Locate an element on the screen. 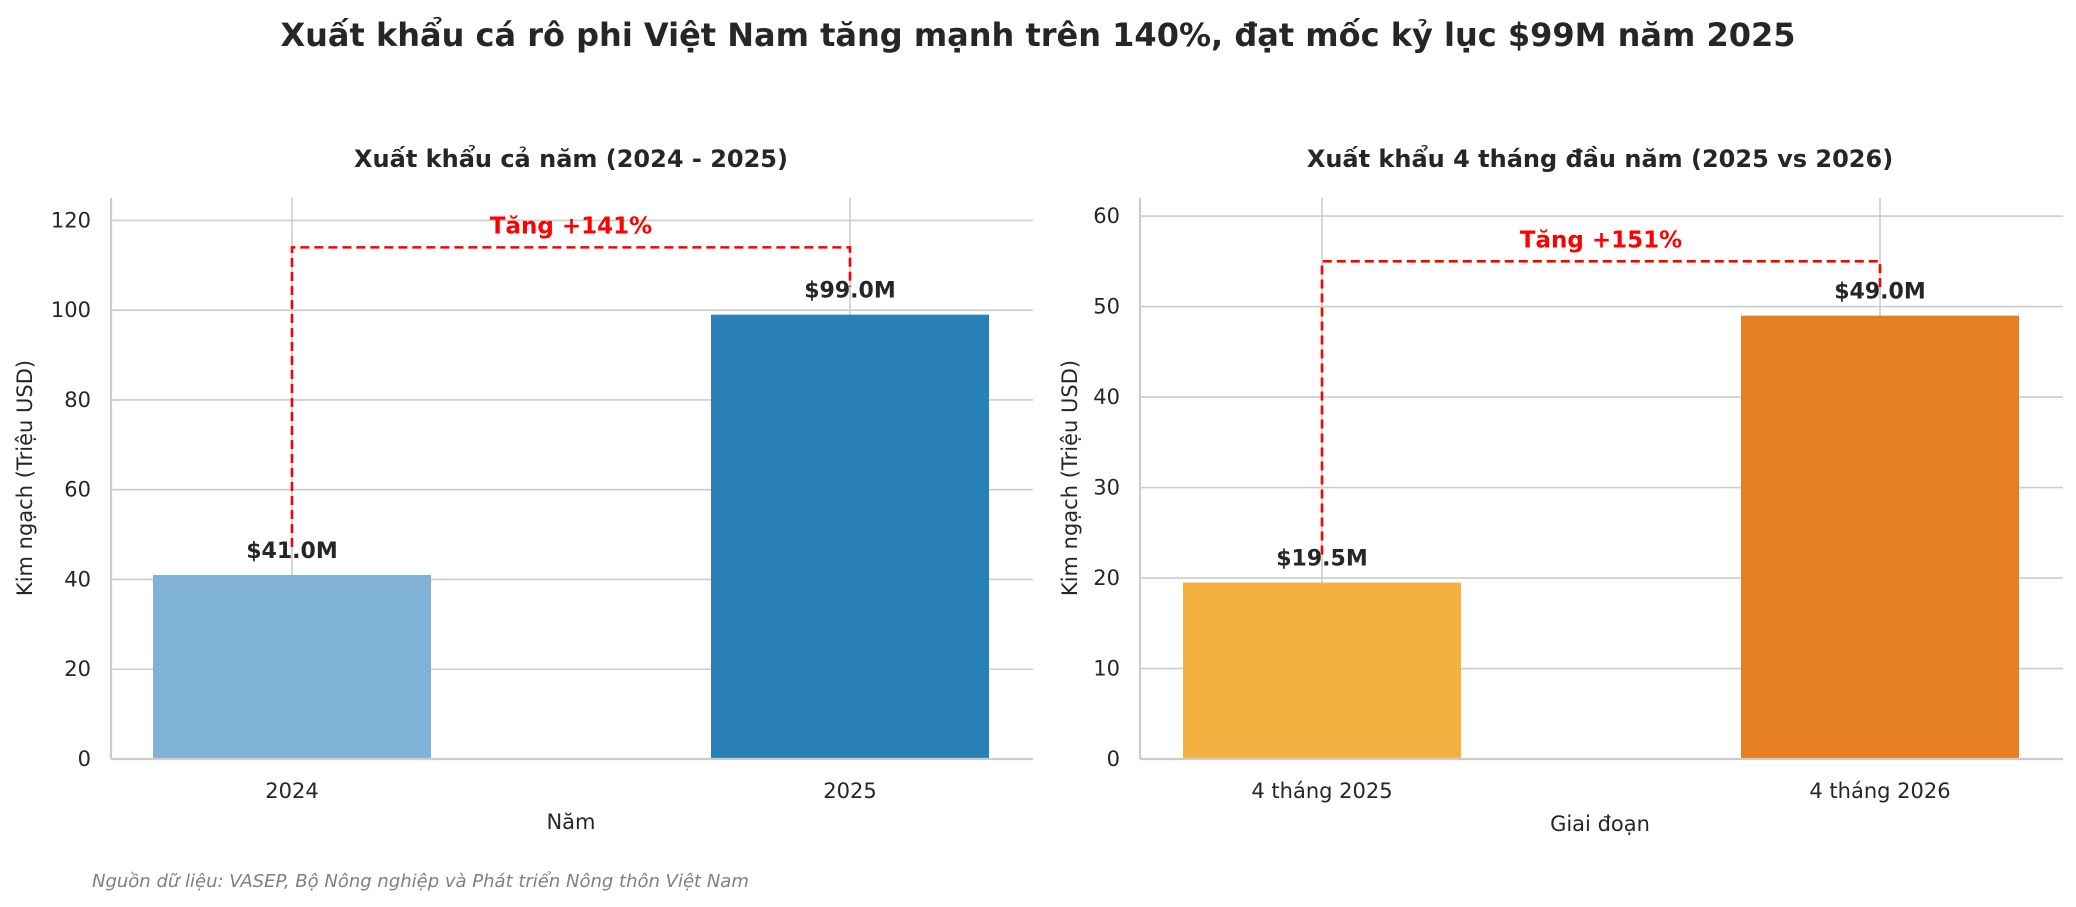  y-tick-label: 30 is located at coordinates (1106, 488).